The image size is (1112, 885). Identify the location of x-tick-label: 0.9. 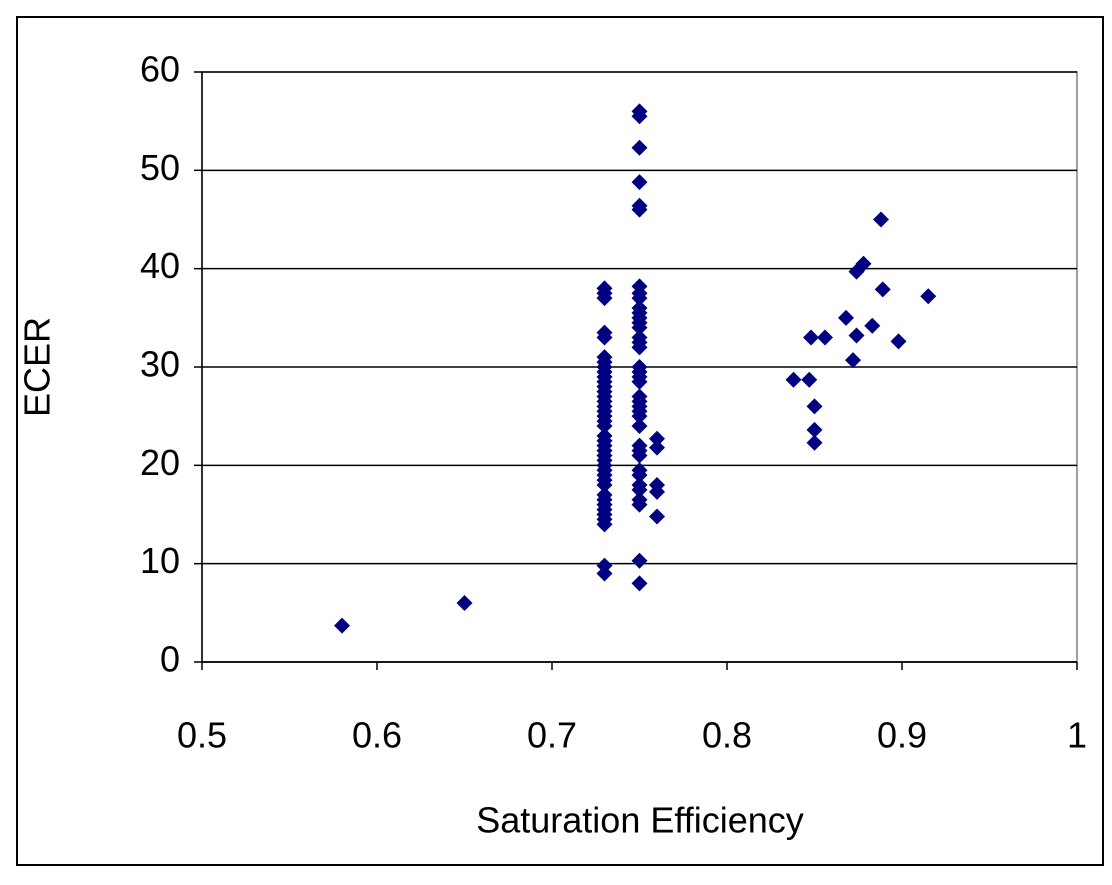
(902, 735).